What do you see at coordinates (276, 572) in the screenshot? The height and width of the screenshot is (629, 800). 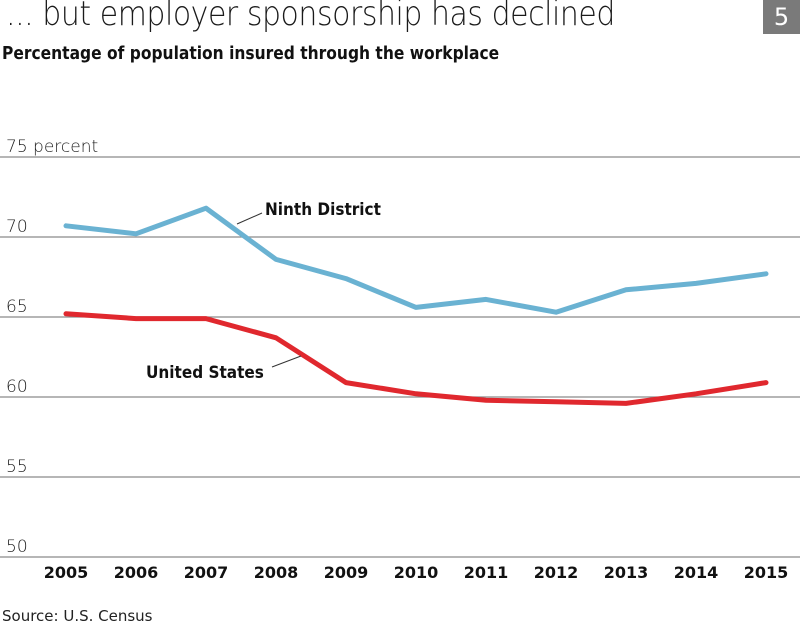 I see `x-tick-label: 2008` at bounding box center [276, 572].